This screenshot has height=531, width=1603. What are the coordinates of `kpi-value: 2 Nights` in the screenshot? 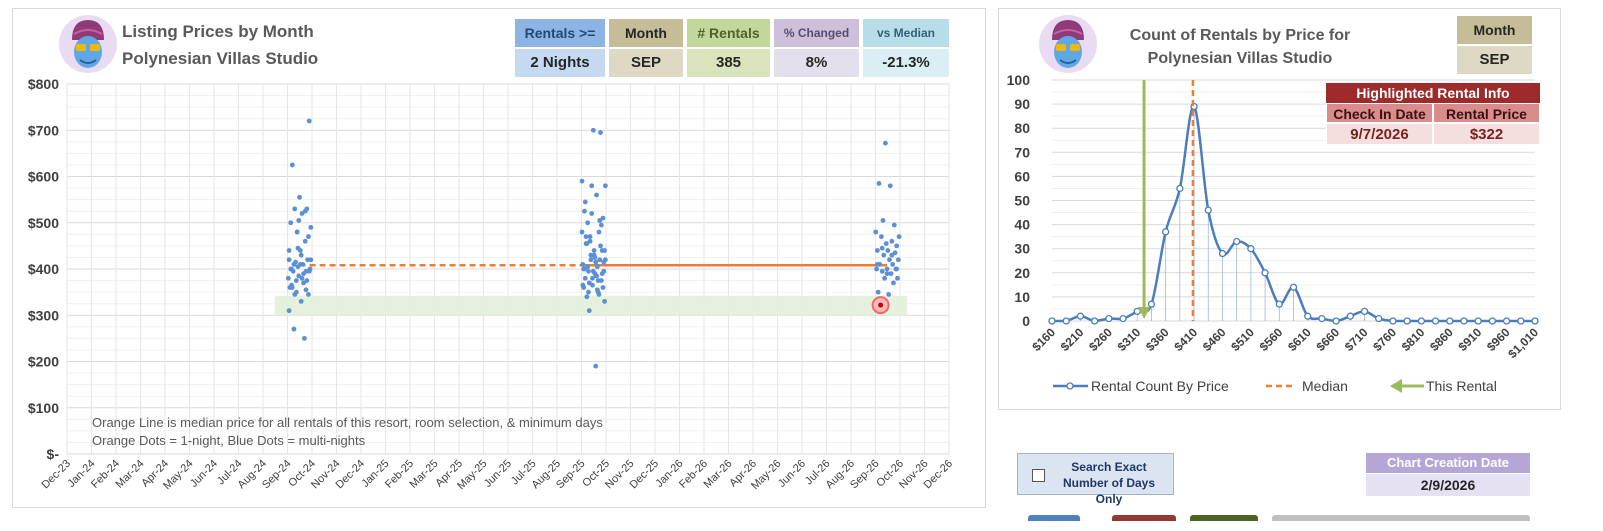 It's located at (560, 62).